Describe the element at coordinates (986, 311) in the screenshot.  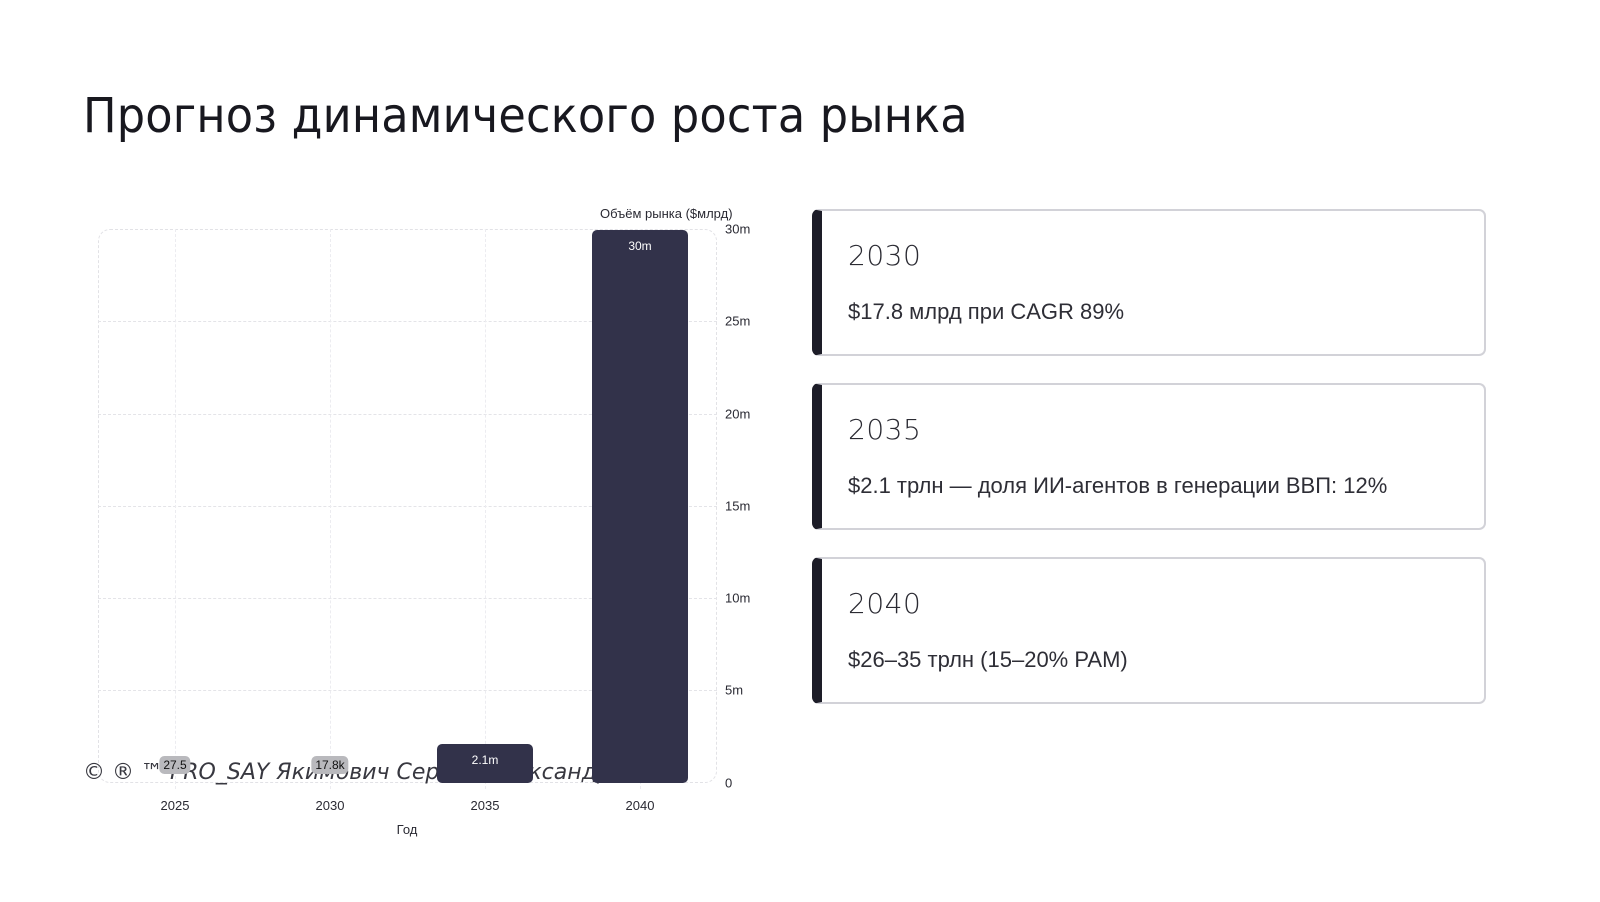
I see `card-text: $17.8 млрд при CAGR 89%` at that location.